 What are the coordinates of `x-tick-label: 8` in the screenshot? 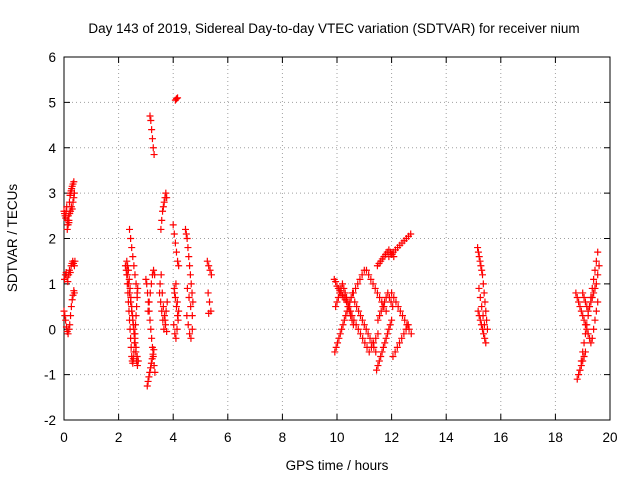 It's located at (283, 437).